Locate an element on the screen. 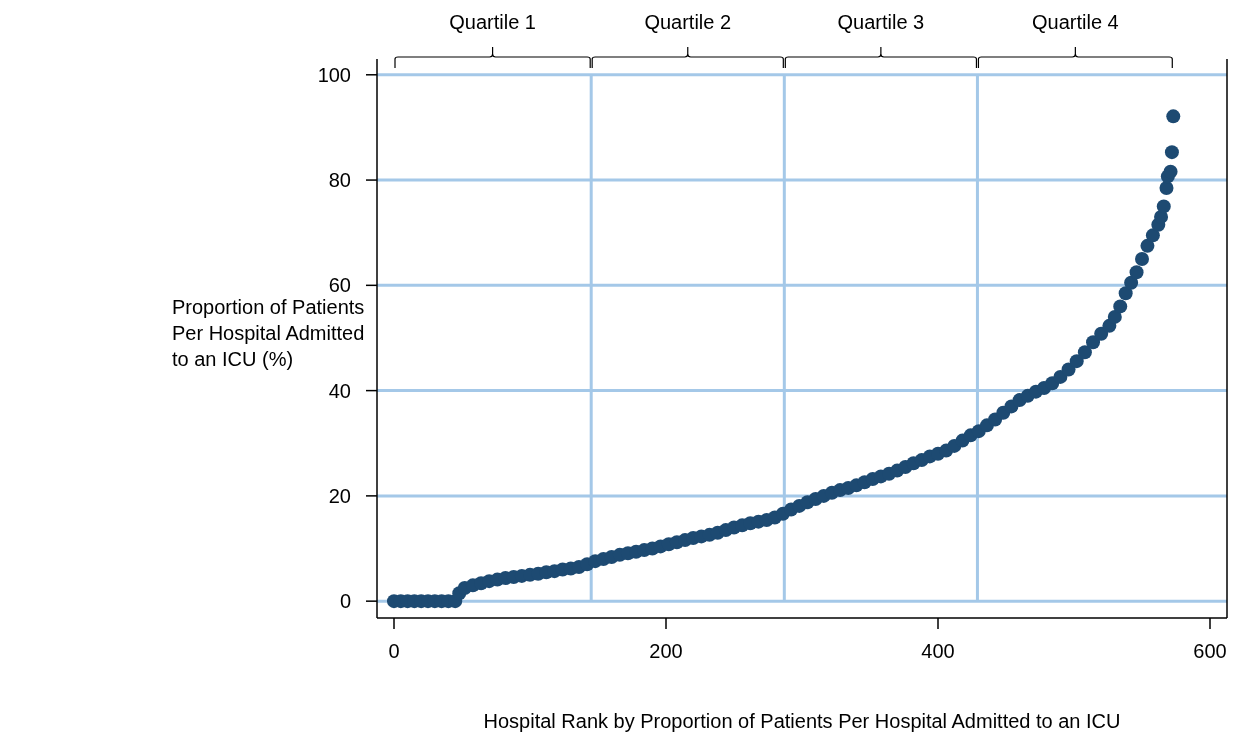 The image size is (1240, 740). text: Quartile 4 is located at coordinates (1075, 22).